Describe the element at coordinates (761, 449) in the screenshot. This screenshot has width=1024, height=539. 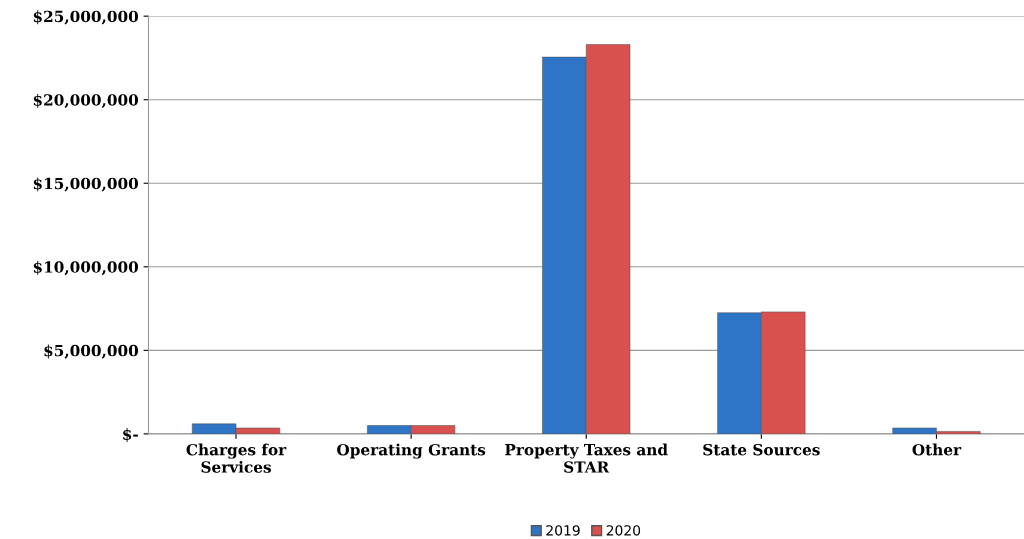
I see `x-tick-label: State Sources` at that location.